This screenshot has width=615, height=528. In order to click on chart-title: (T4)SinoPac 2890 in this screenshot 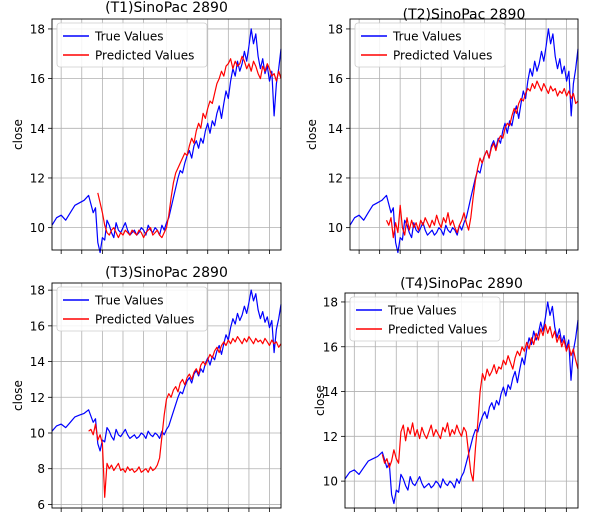, I will do `click(461, 284)`.